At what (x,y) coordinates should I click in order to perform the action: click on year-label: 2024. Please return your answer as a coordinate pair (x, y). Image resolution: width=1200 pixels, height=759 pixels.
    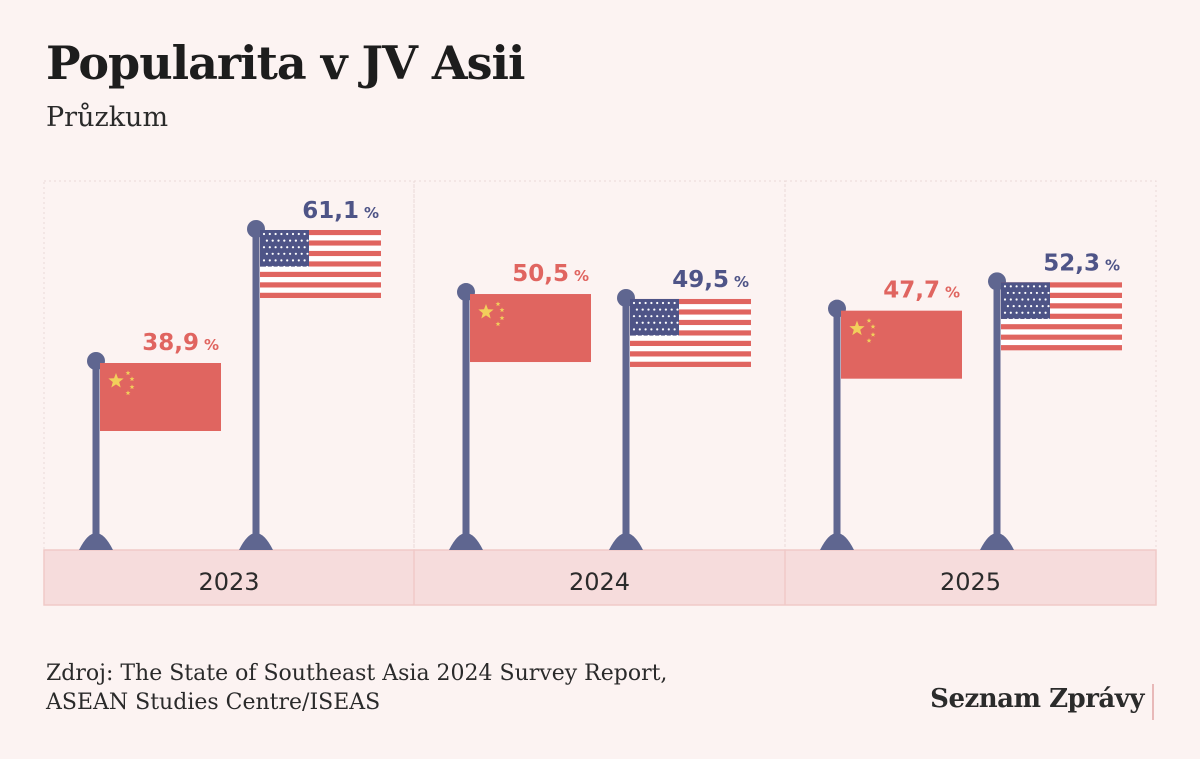
    Looking at the image, I should click on (599, 582).